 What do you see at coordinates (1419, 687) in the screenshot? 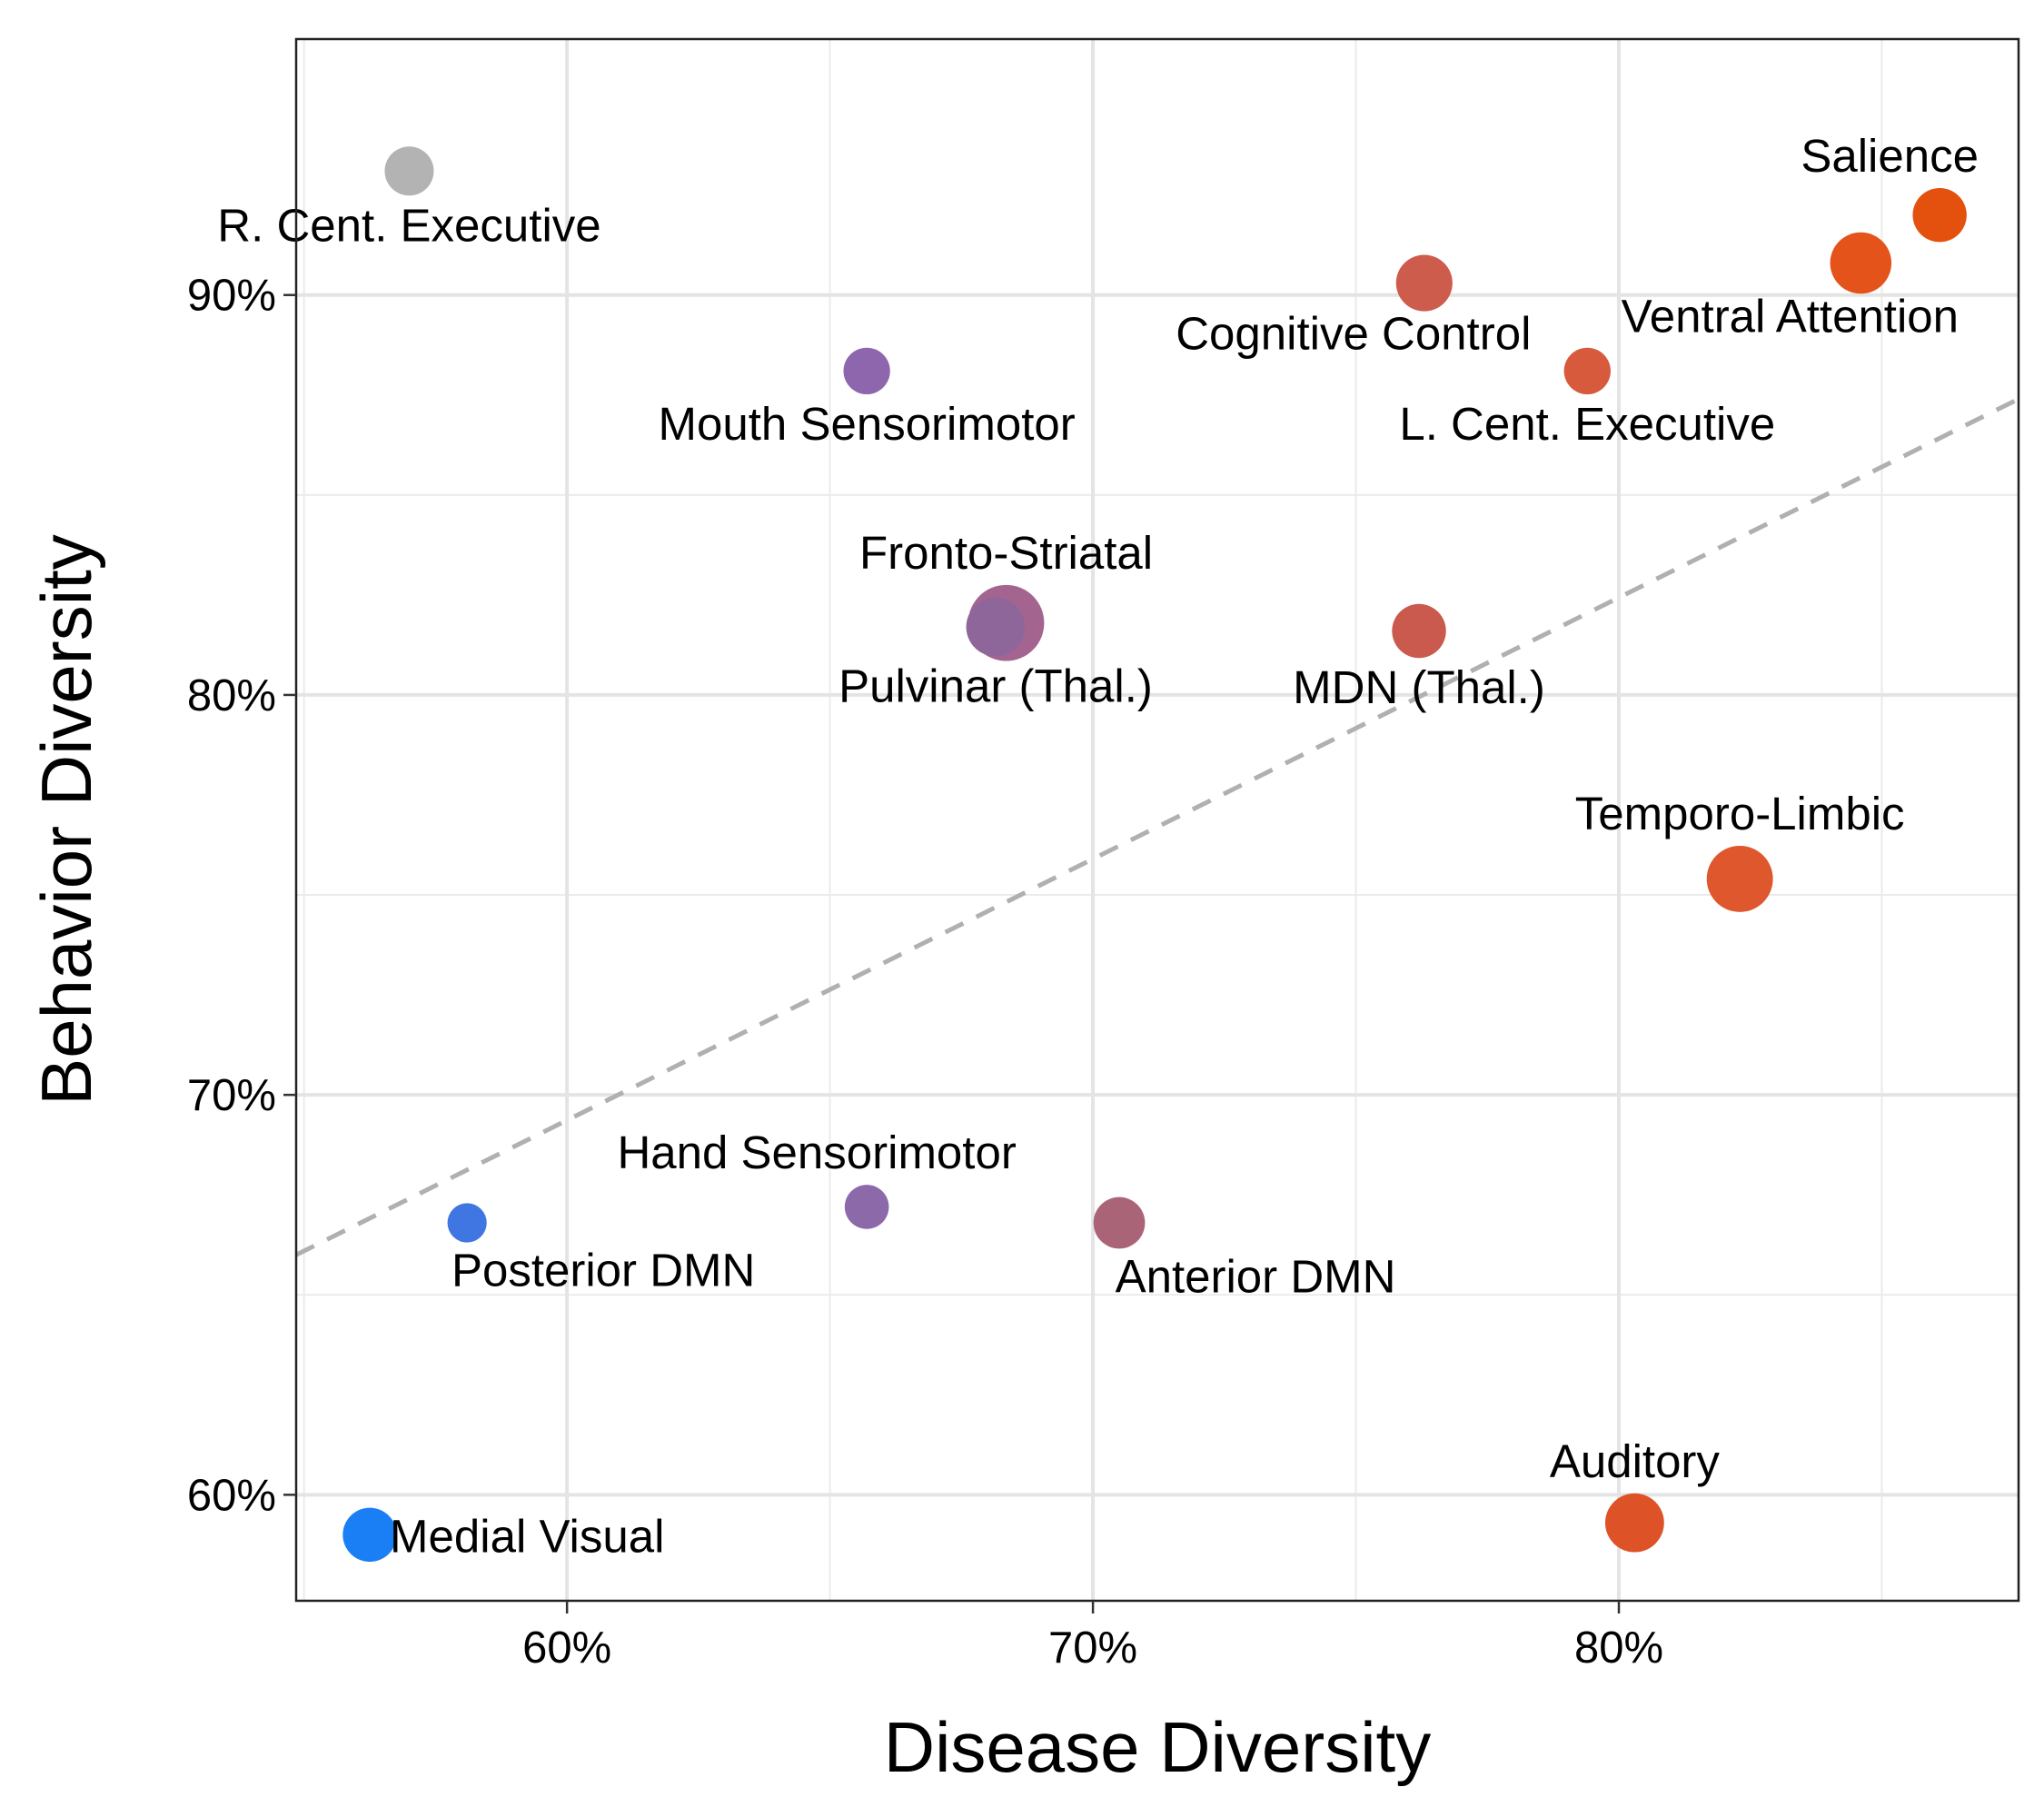
I see `point-label: MDN (Thal.)` at bounding box center [1419, 687].